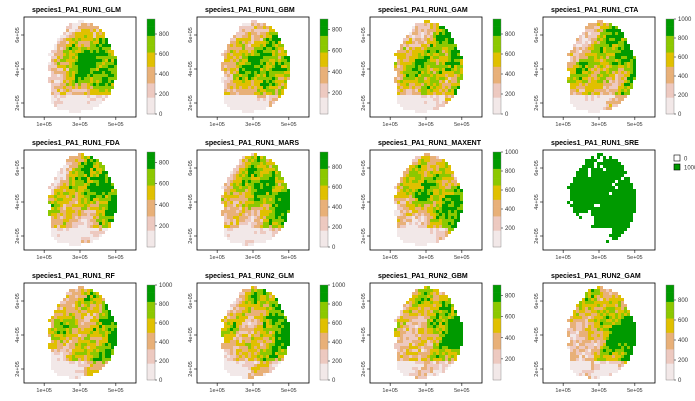 The width and height of the screenshot is (695, 401). I want to click on legend-label: 0, so click(686, 160).